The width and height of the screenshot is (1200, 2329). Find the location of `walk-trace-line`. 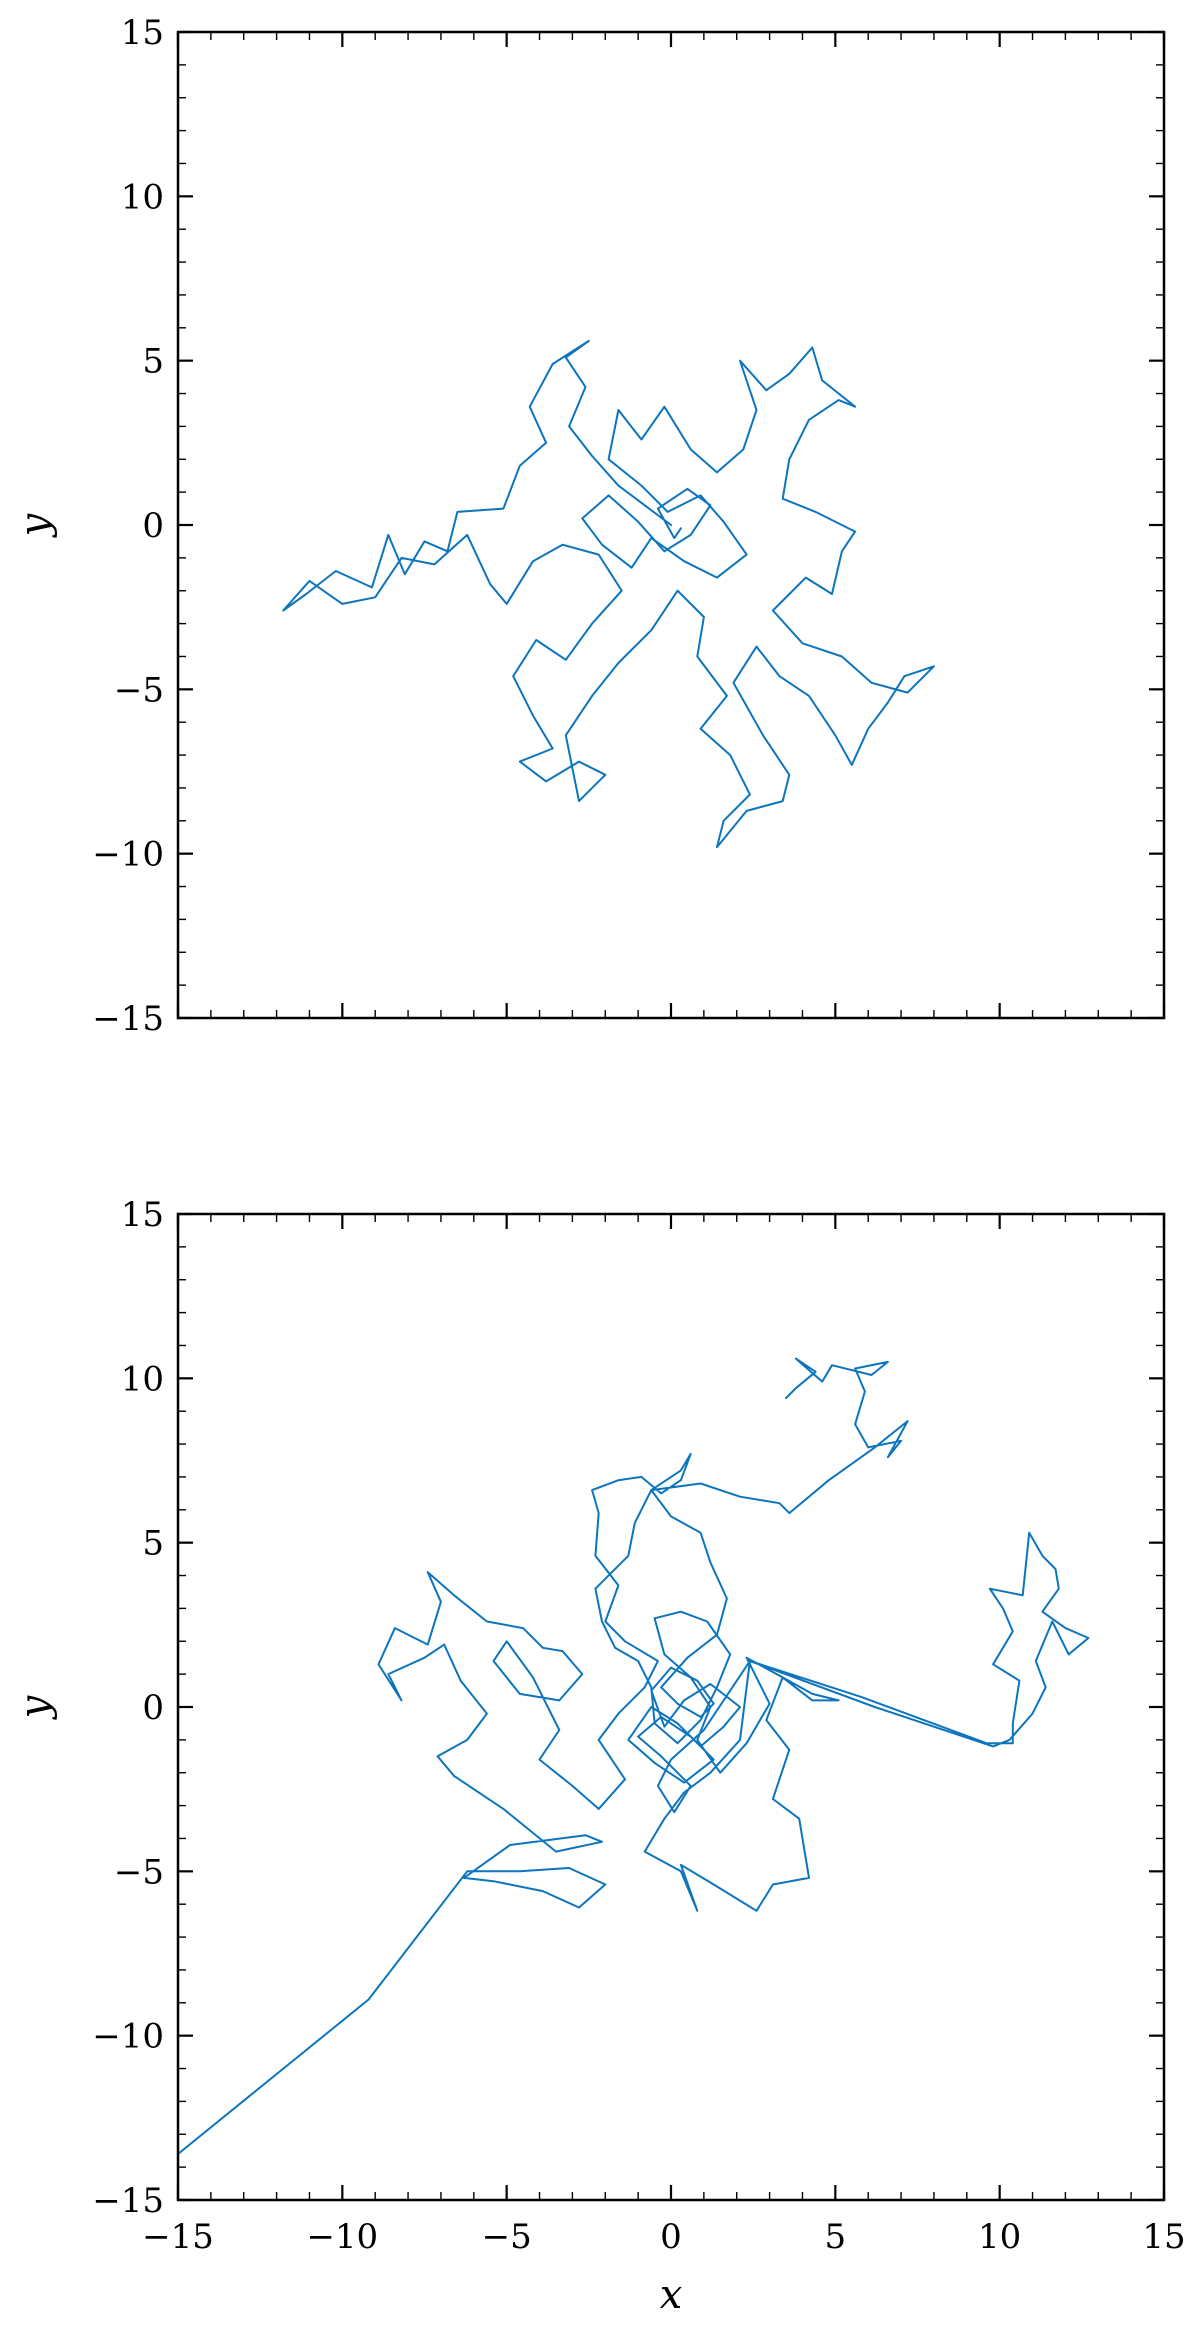

walk-trace-line is located at coordinates (608, 594).